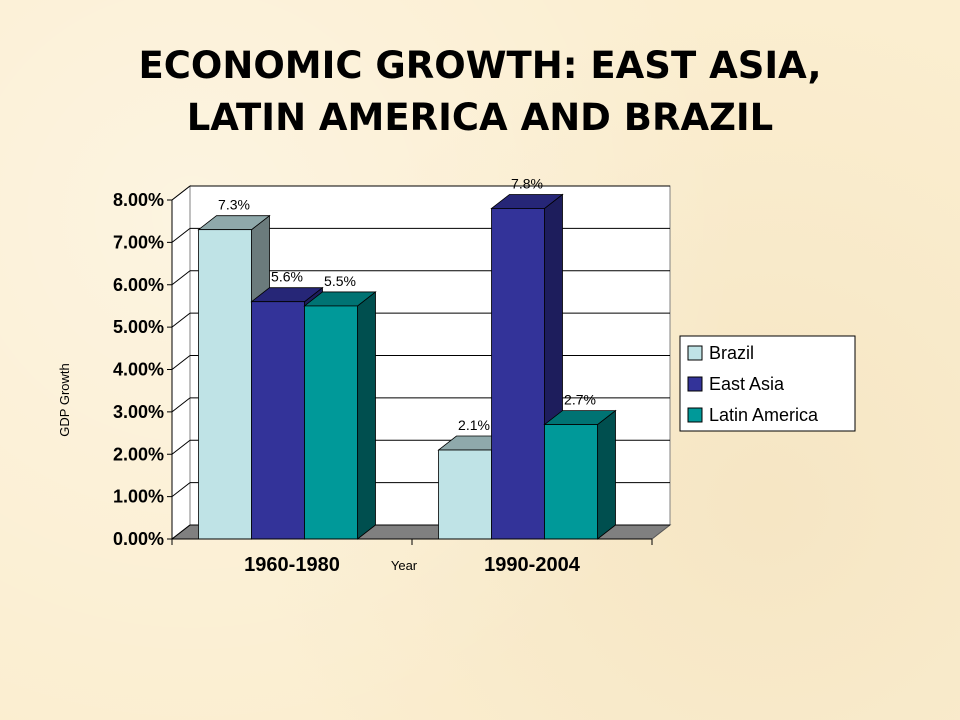  I want to click on y-tick-label: 1.00%, so click(138, 497).